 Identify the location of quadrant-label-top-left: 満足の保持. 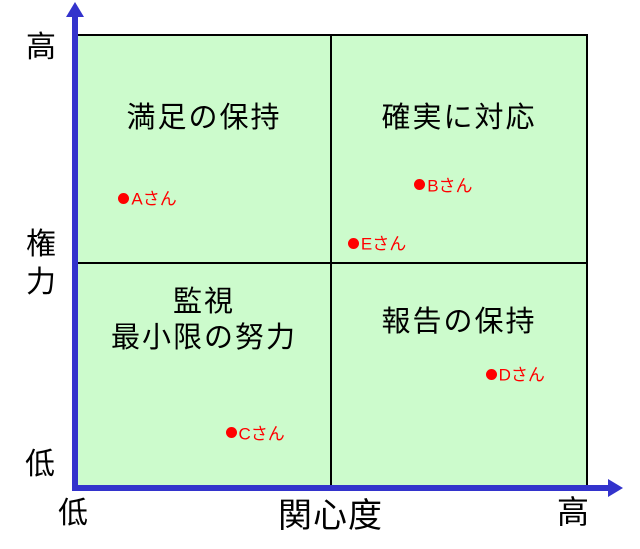
(204, 118).